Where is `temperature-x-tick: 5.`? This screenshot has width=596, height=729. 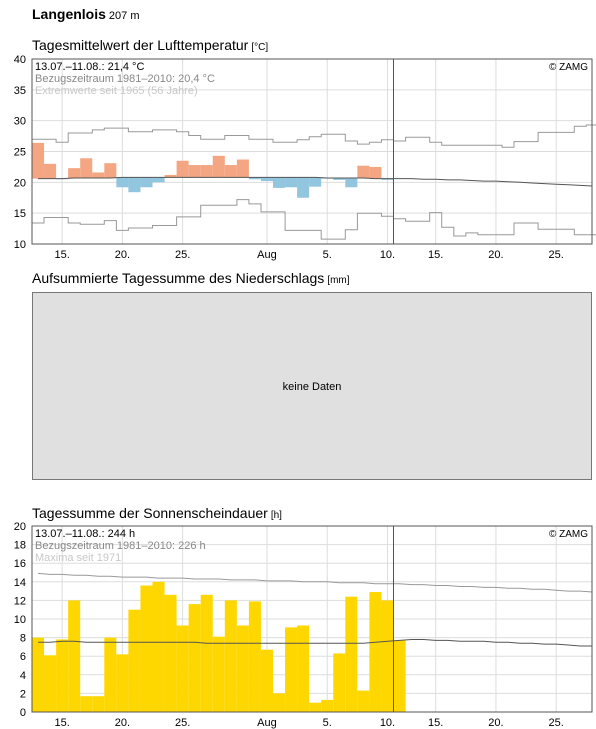 temperature-x-tick: 5. is located at coordinates (327, 255).